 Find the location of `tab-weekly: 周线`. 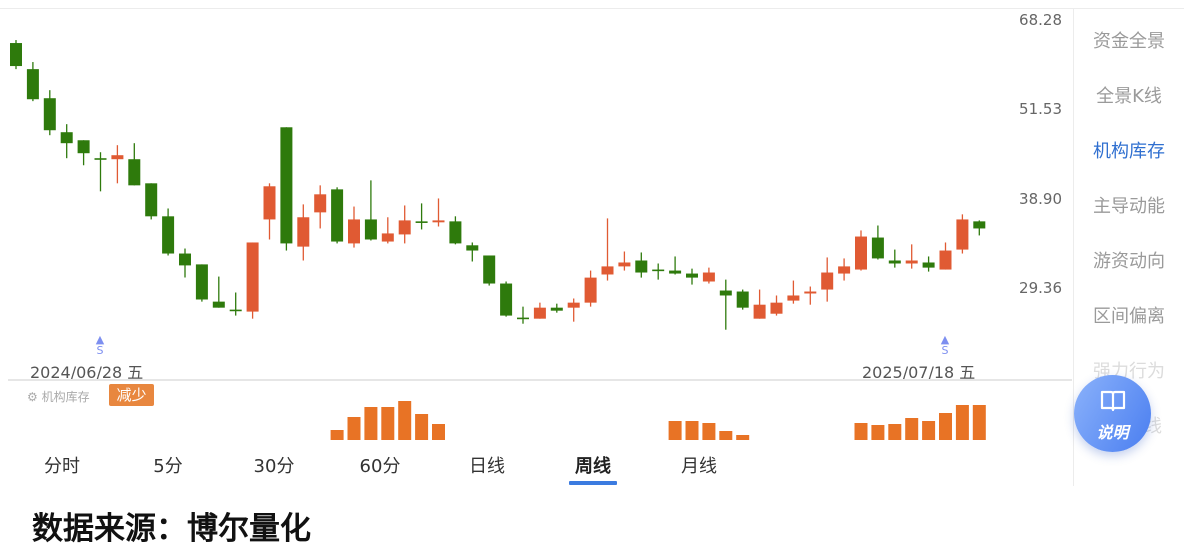

tab-weekly: 周线 is located at coordinates (593, 466).